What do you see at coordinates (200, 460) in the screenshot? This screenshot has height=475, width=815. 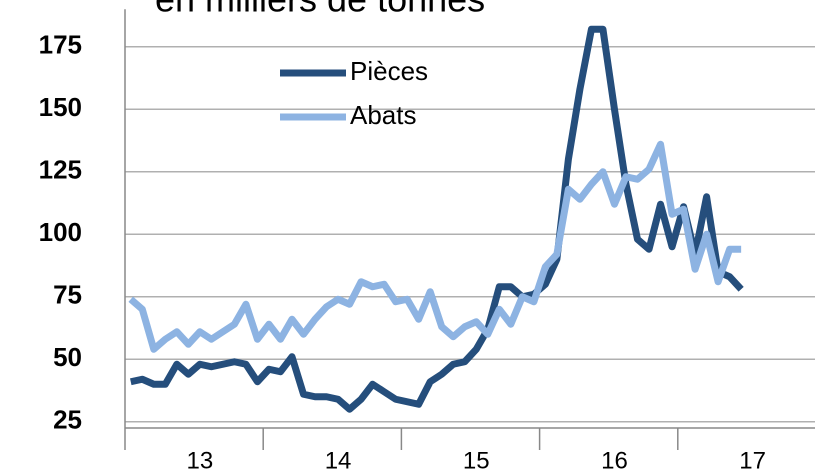 I see `x-tick-label: 13` at bounding box center [200, 460].